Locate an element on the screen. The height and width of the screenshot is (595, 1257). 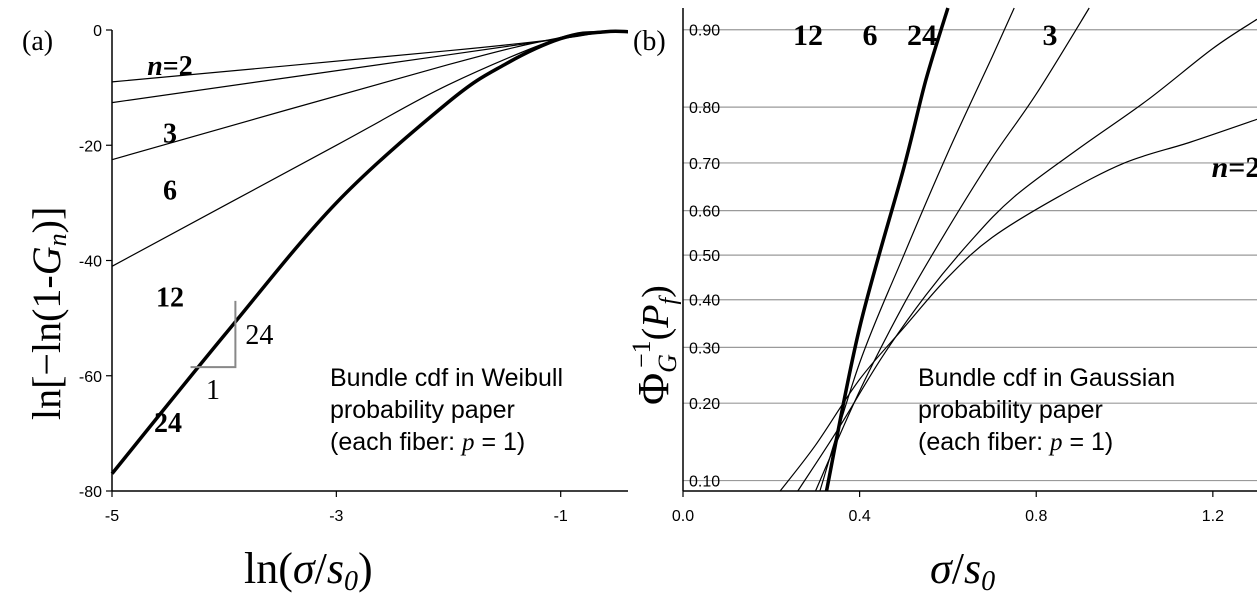
y-tick-label: -60 is located at coordinates (90, 377).